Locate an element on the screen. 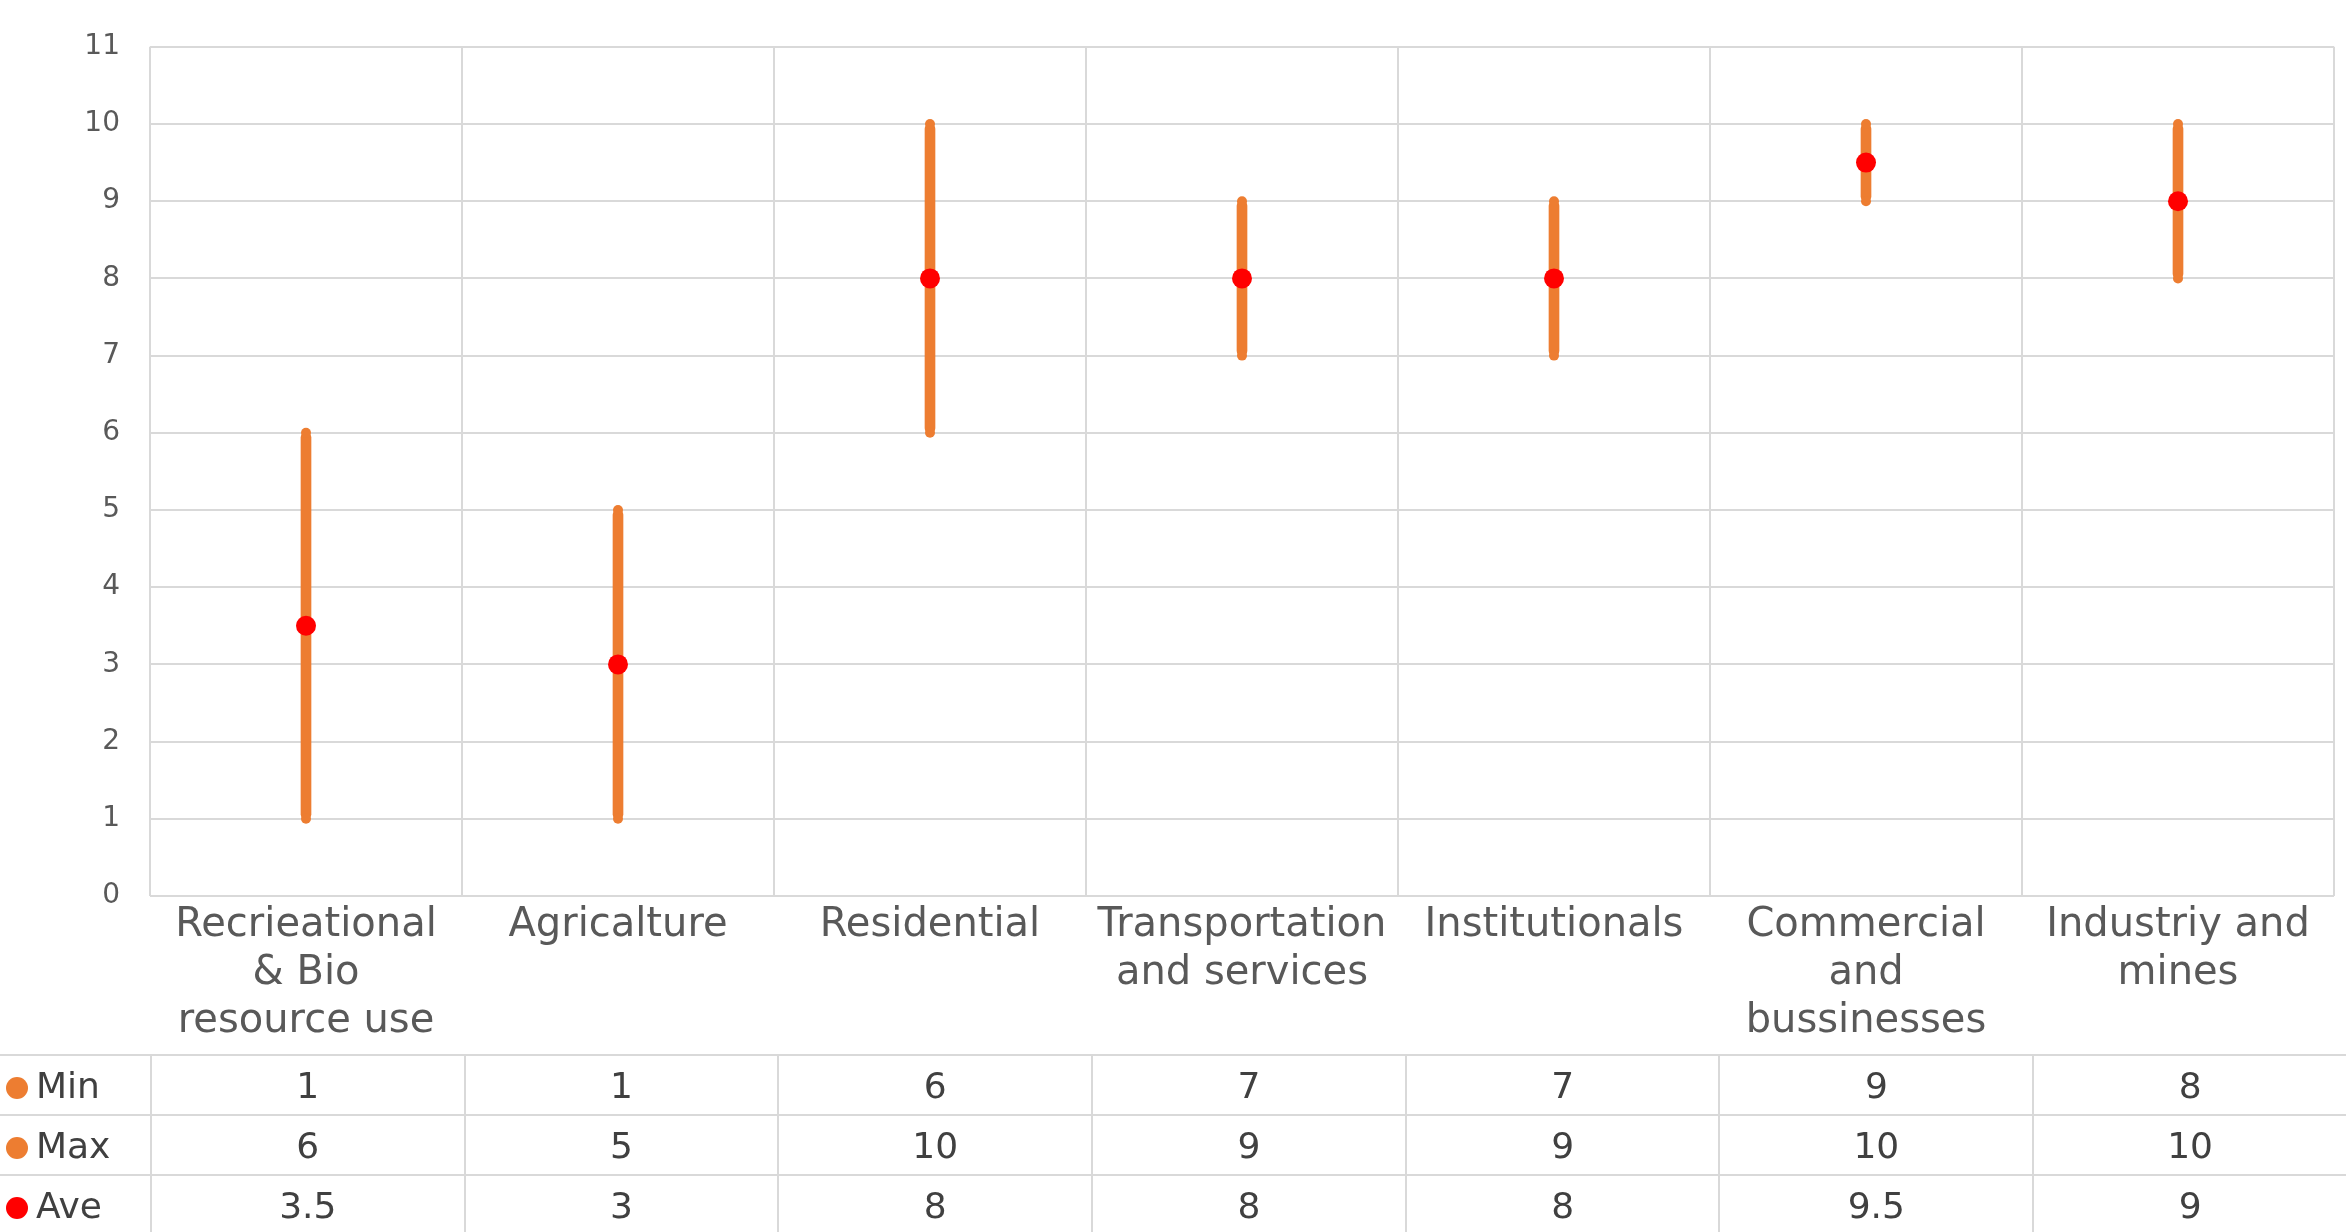  legend-label: Max is located at coordinates (73, 1145).